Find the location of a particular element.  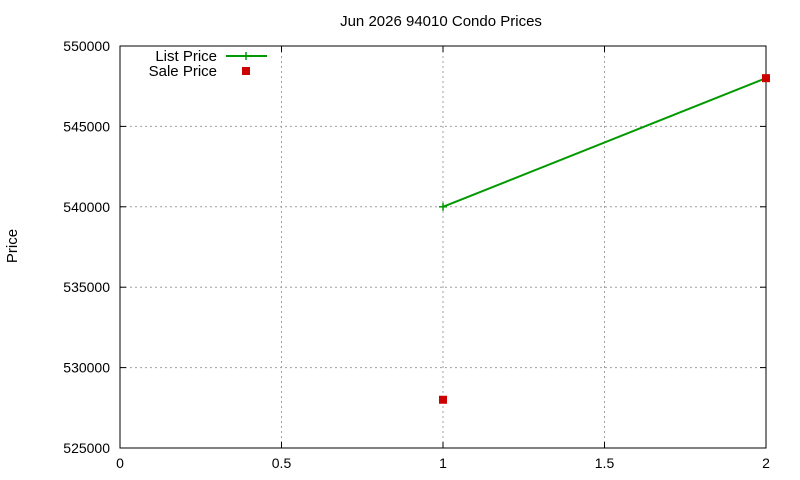

x-tick-label: 0 is located at coordinates (120, 463).